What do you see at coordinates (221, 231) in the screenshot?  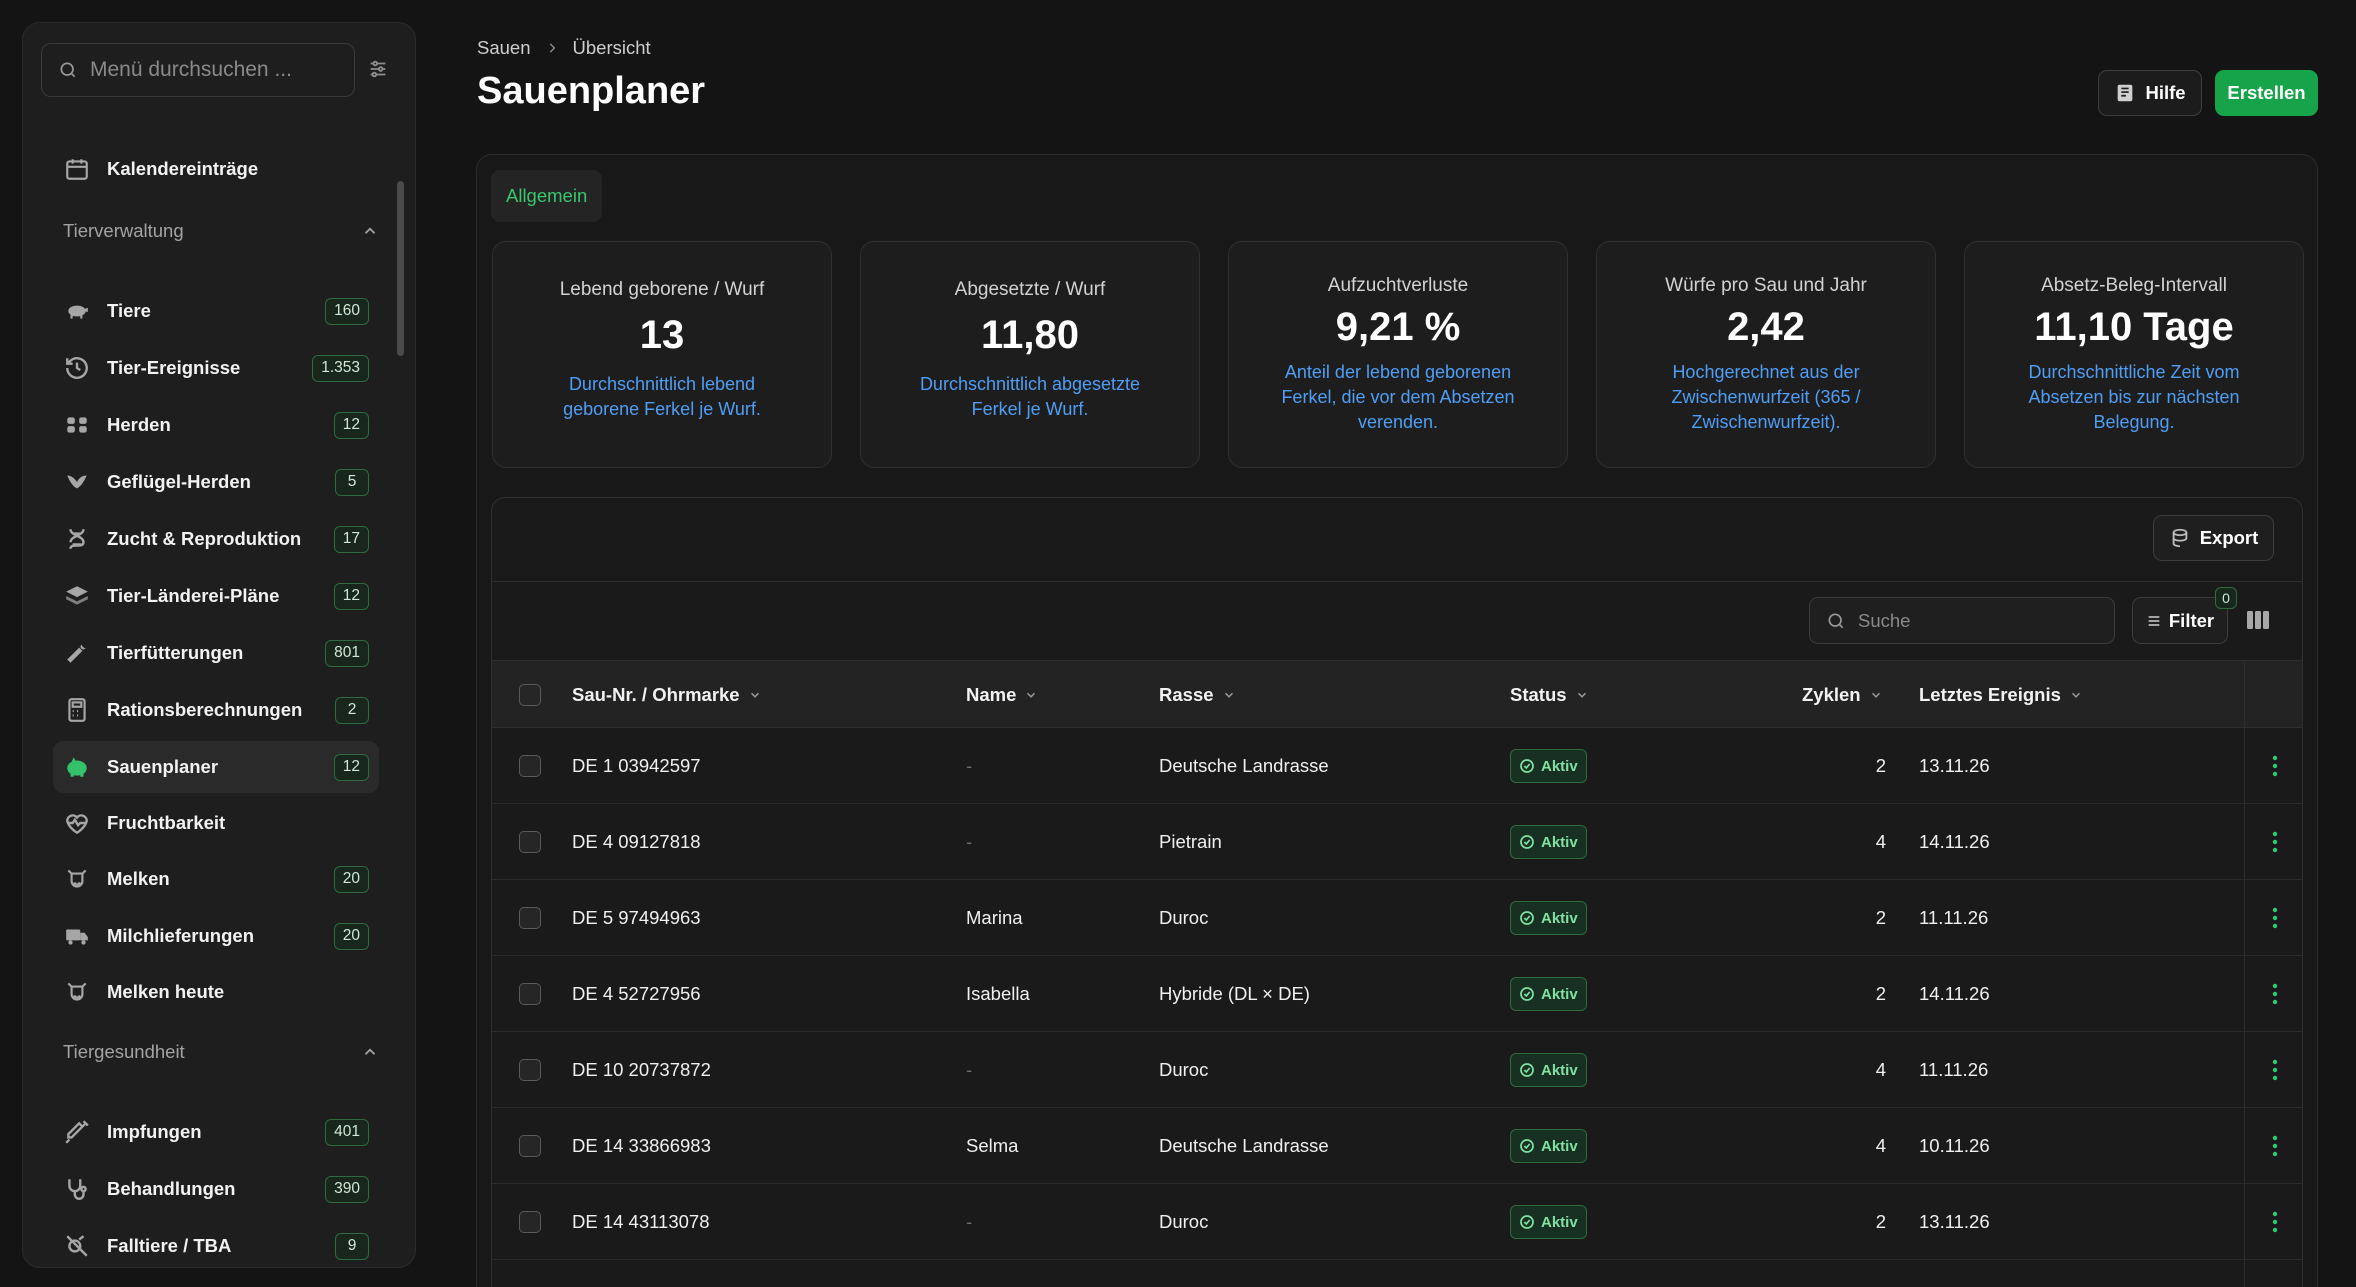 I see `section-header-tierverwaltung: Tierverwaltung` at bounding box center [221, 231].